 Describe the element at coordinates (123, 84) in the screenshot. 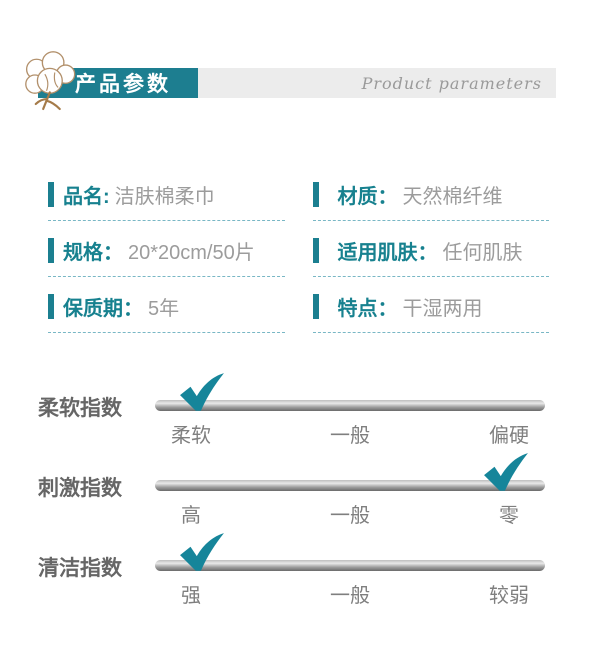

I see `page-title: 产品参数` at that location.